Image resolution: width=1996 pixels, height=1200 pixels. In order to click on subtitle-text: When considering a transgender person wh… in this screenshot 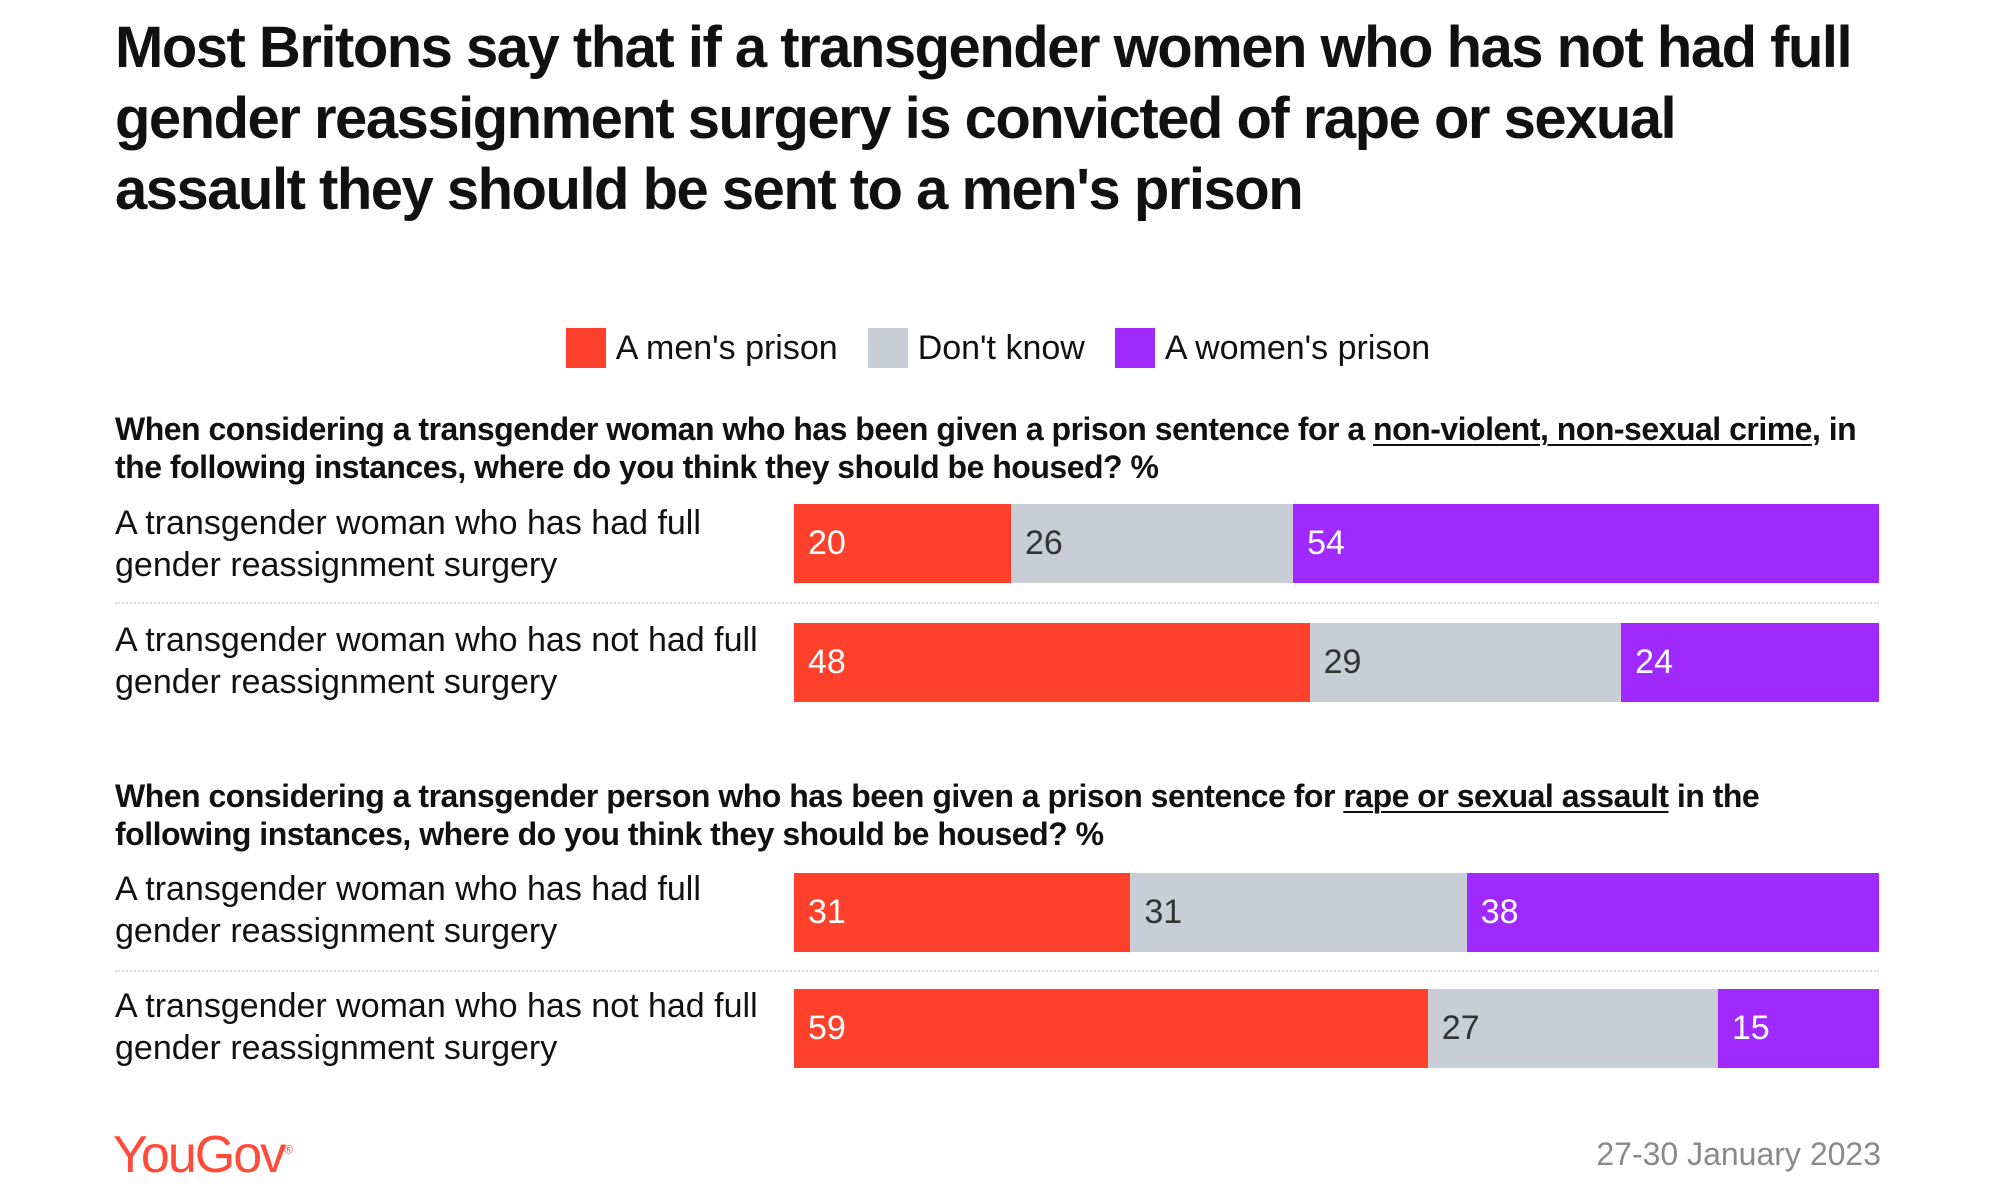, I will do `click(729, 796)`.